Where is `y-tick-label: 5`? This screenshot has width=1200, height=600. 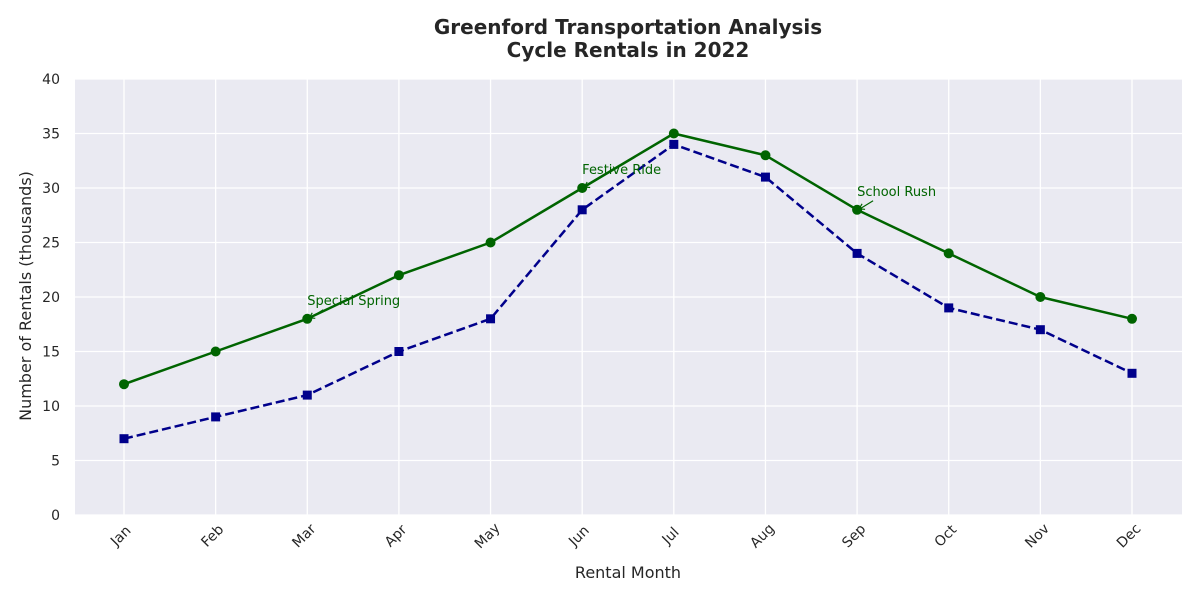 y-tick-label: 5 is located at coordinates (55, 462).